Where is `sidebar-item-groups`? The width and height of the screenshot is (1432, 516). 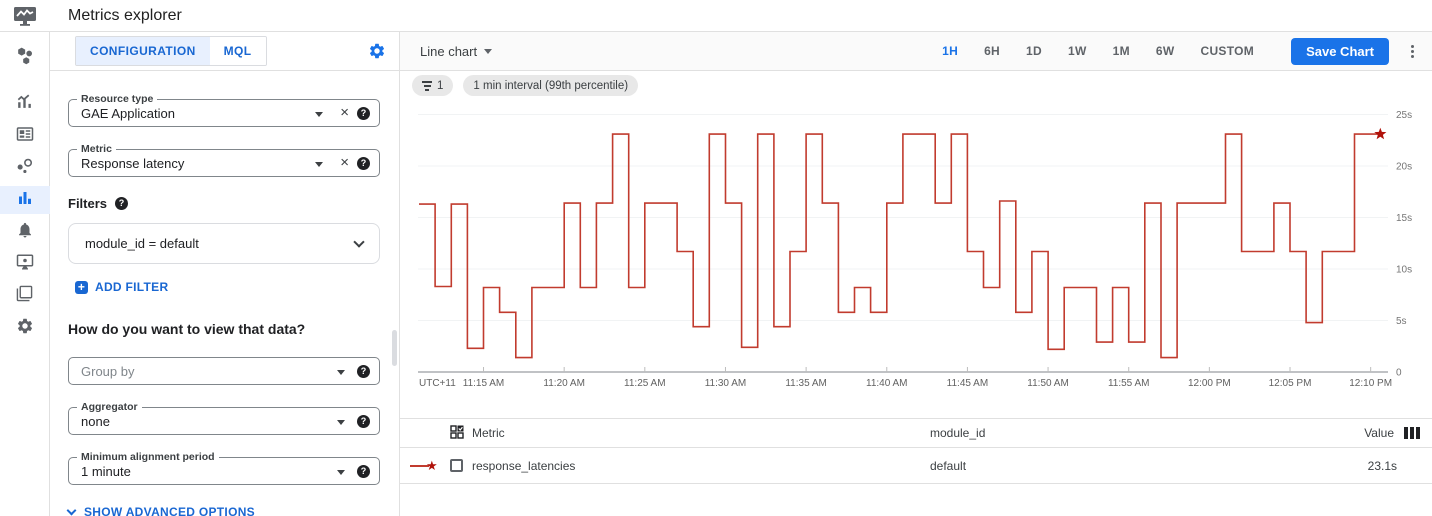 sidebar-item-groups is located at coordinates (25, 296).